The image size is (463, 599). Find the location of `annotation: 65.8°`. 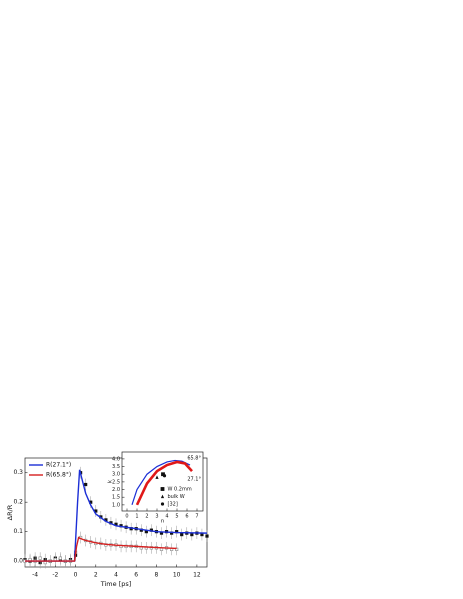

annotation: 65.8° is located at coordinates (194, 459).